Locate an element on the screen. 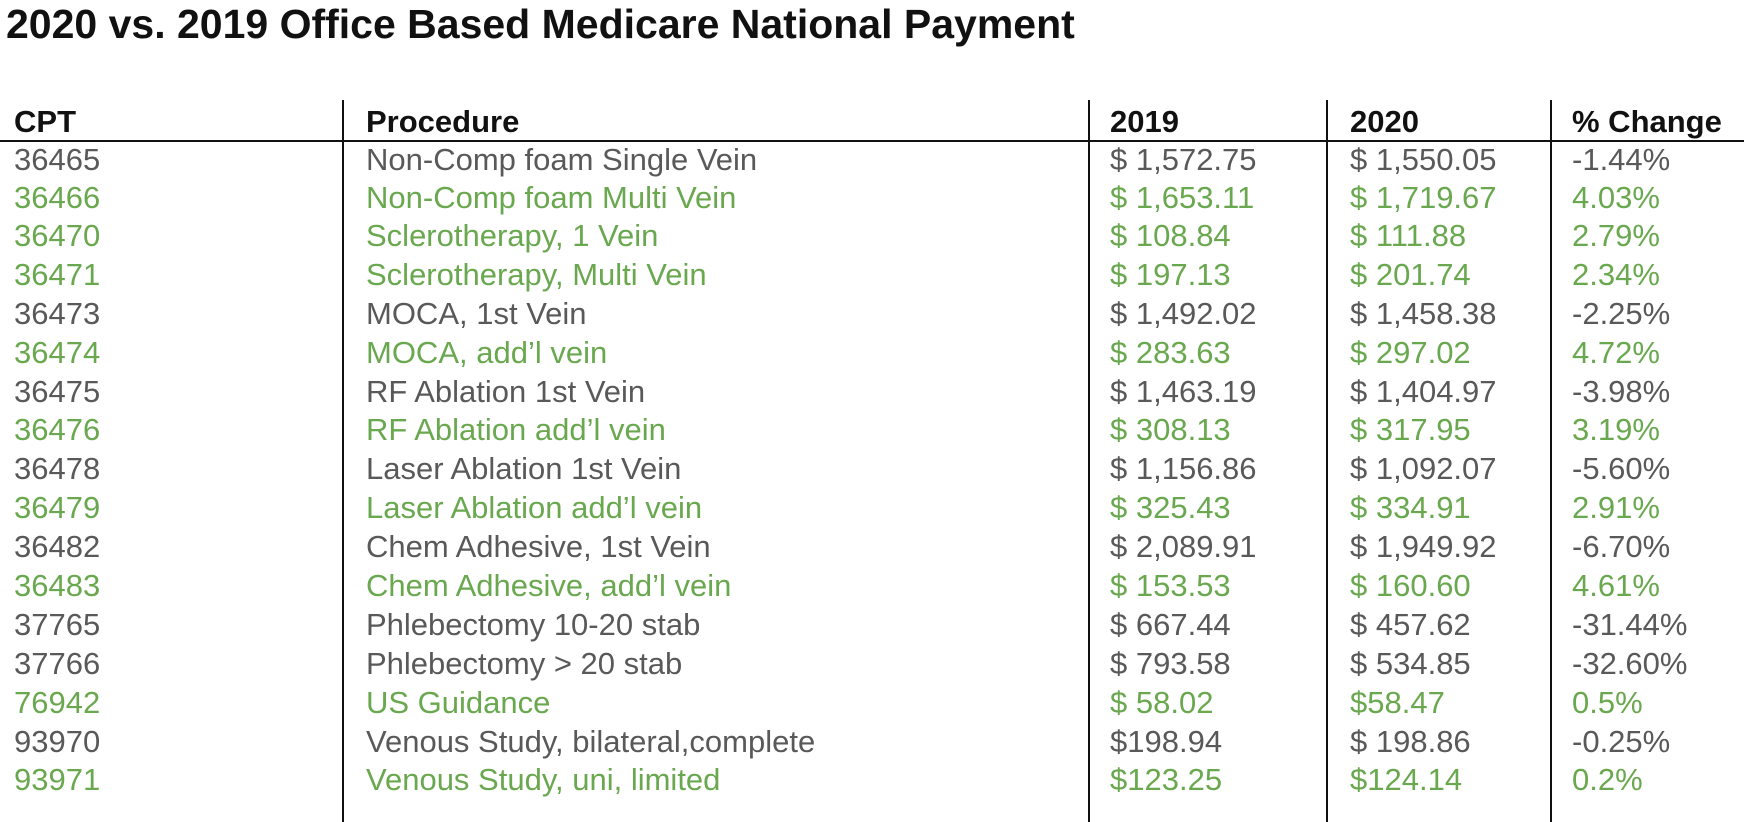 This screenshot has height=822, width=1744. cell-2019-payment: $ 325.43 is located at coordinates (1170, 507).